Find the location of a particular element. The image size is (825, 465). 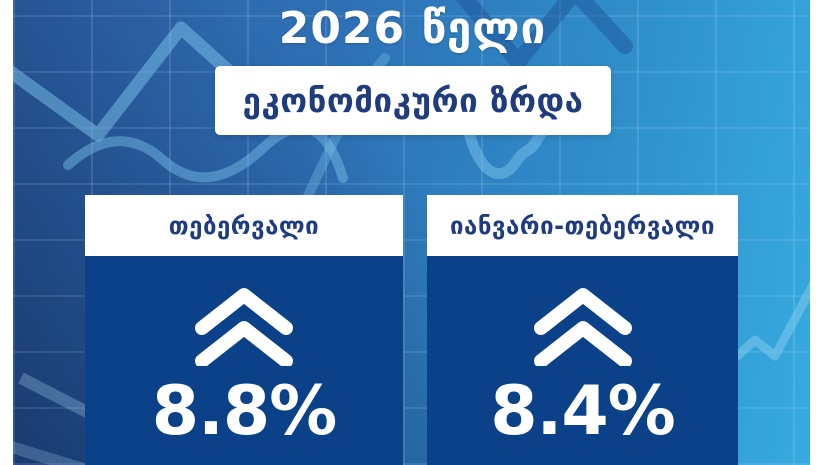

card-header: იანვარი-თებერვალი is located at coordinates (582, 225).